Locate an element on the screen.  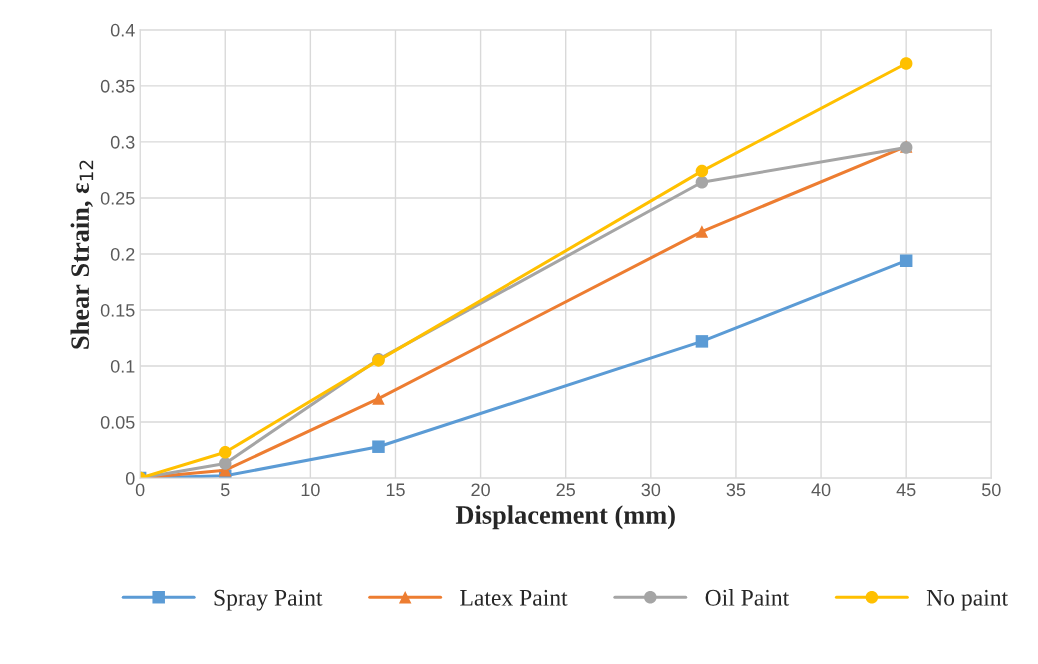
y-tick-label: 0.1 is located at coordinates (122, 366).